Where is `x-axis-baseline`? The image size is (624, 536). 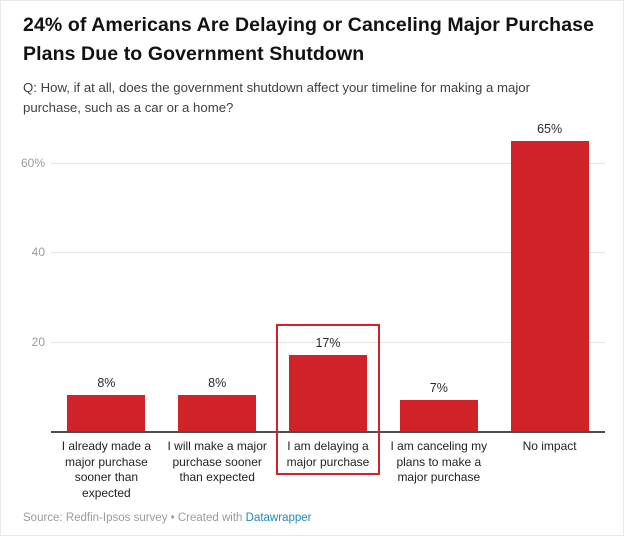 x-axis-baseline is located at coordinates (328, 432).